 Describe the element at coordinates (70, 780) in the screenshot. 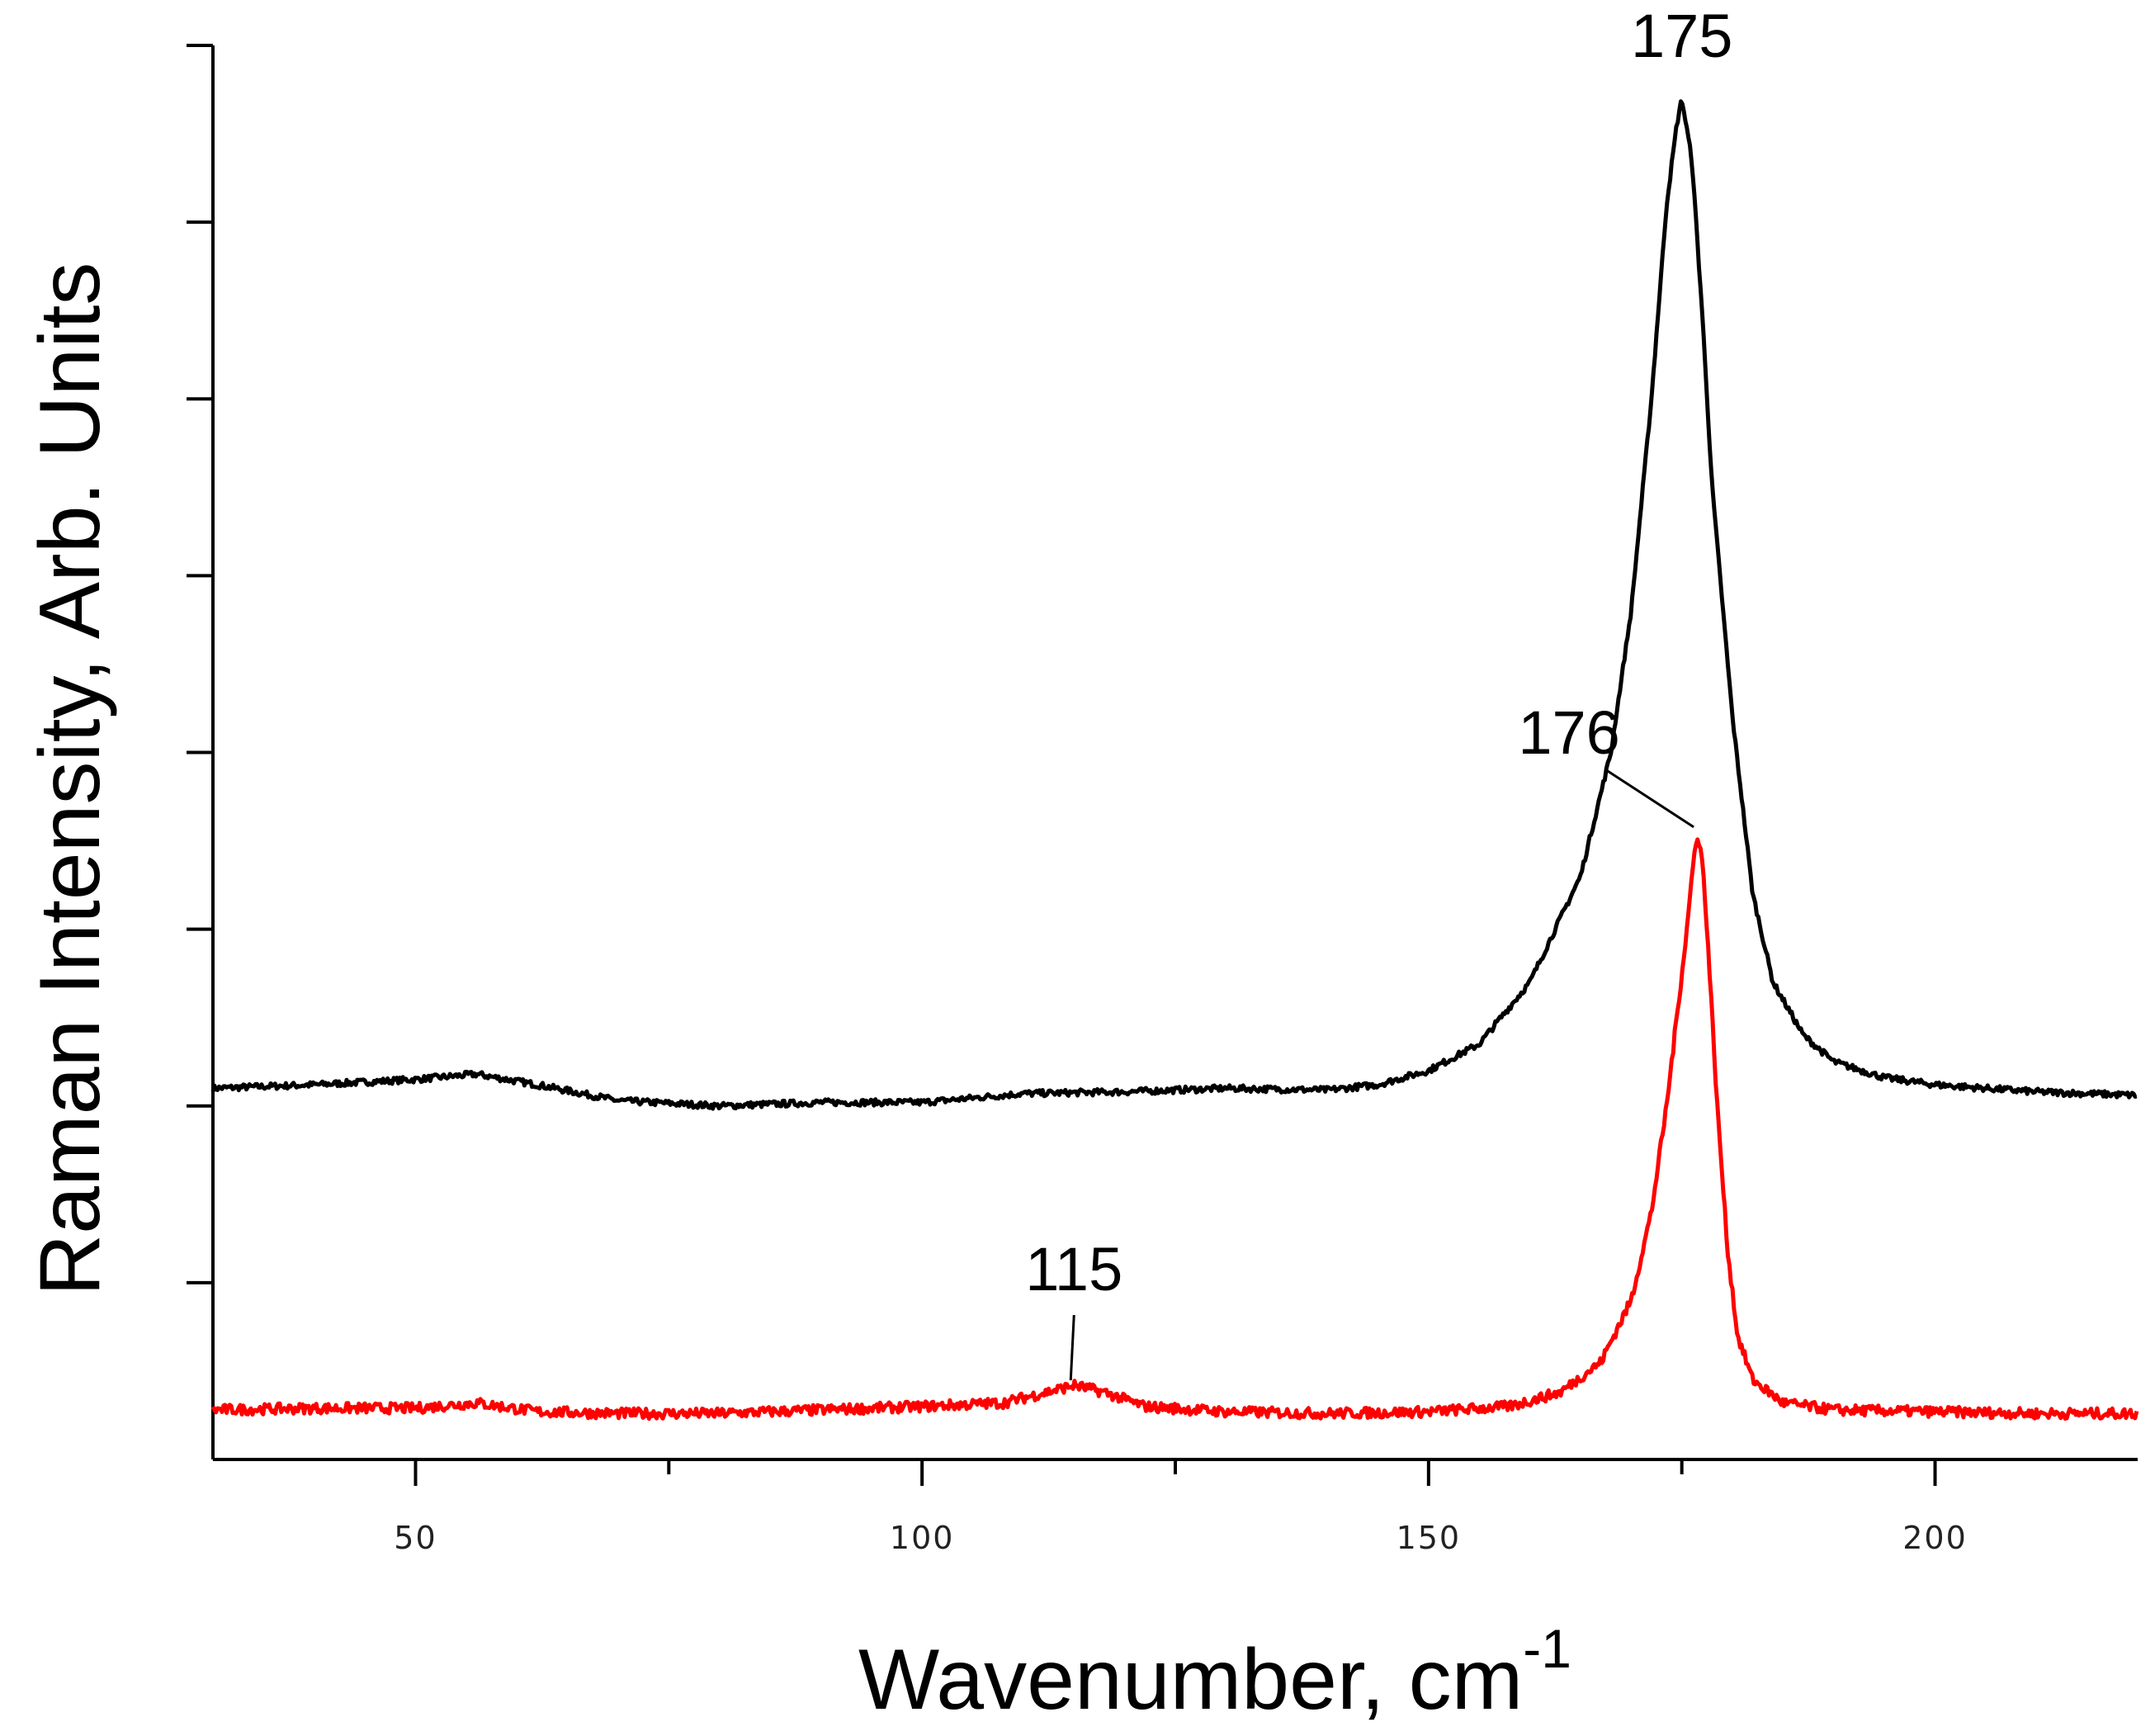

I see `y-axis-title: Raman Intensity, Arb. Units` at that location.